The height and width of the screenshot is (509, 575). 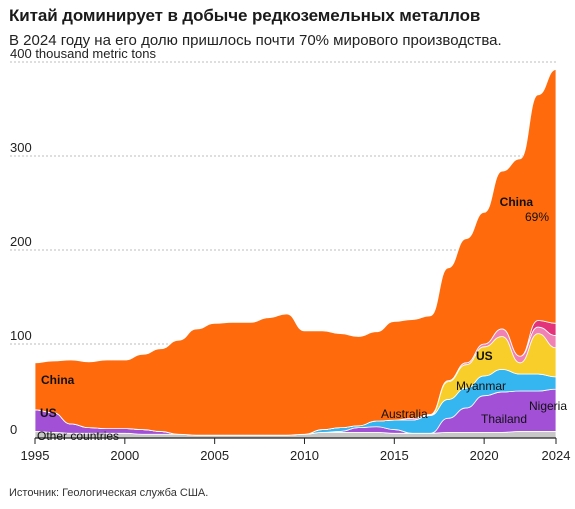 What do you see at coordinates (484, 455) in the screenshot?
I see `x-tick-label-2020: 2020` at bounding box center [484, 455].